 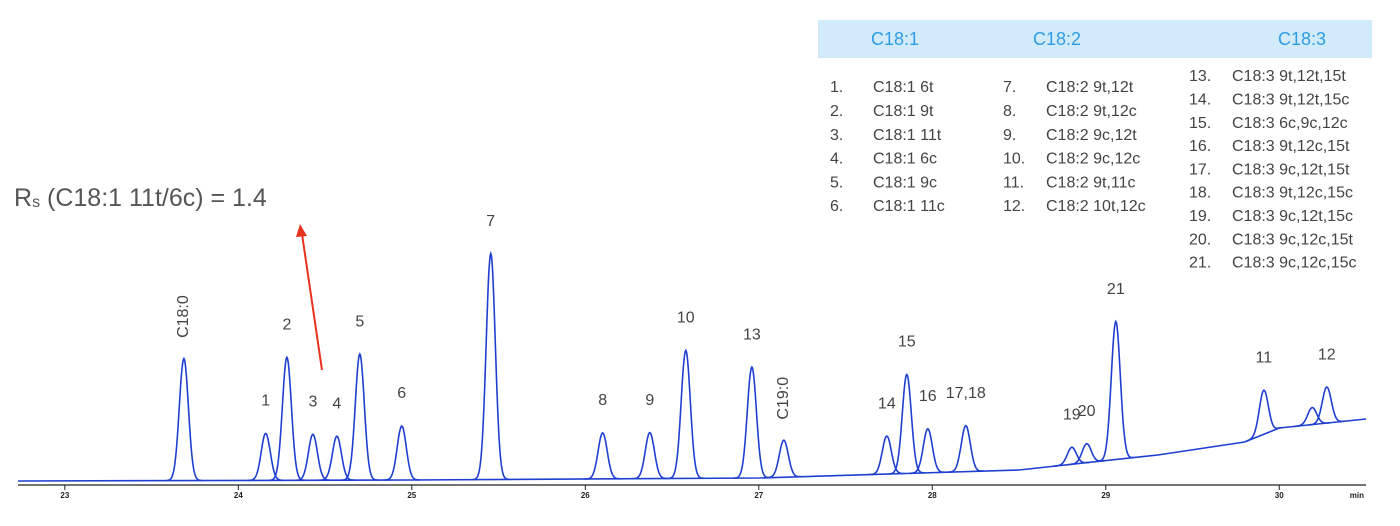 What do you see at coordinates (836, 159) in the screenshot?
I see `legend-number: 4.` at bounding box center [836, 159].